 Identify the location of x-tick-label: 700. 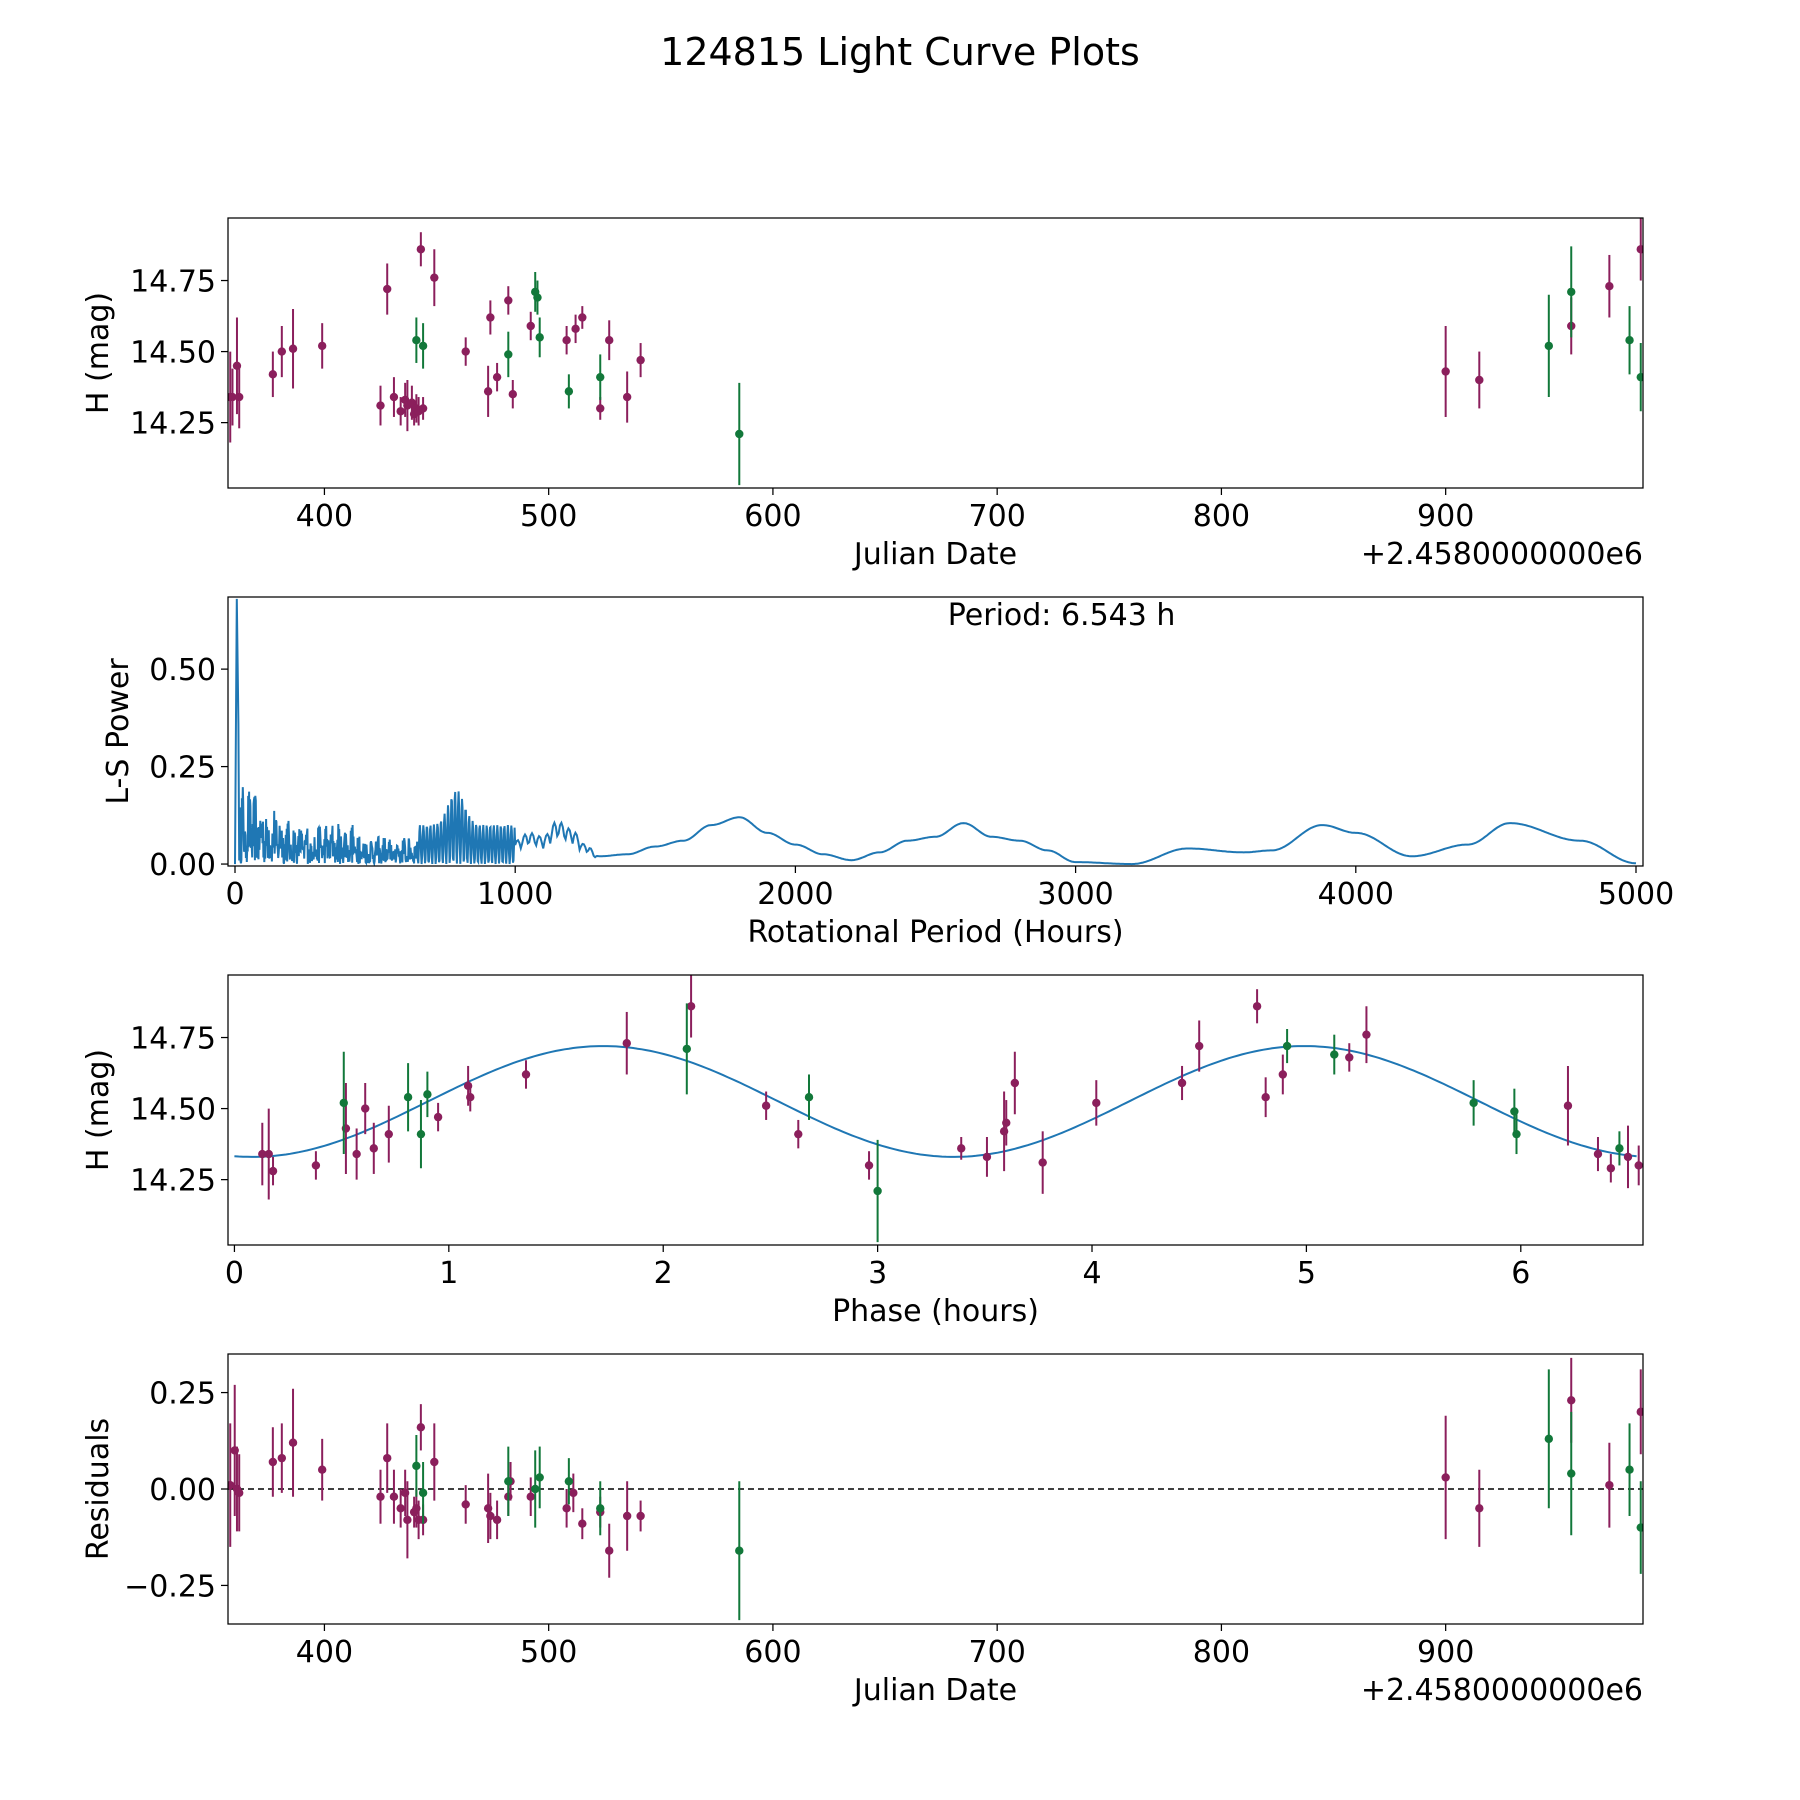
(997, 516).